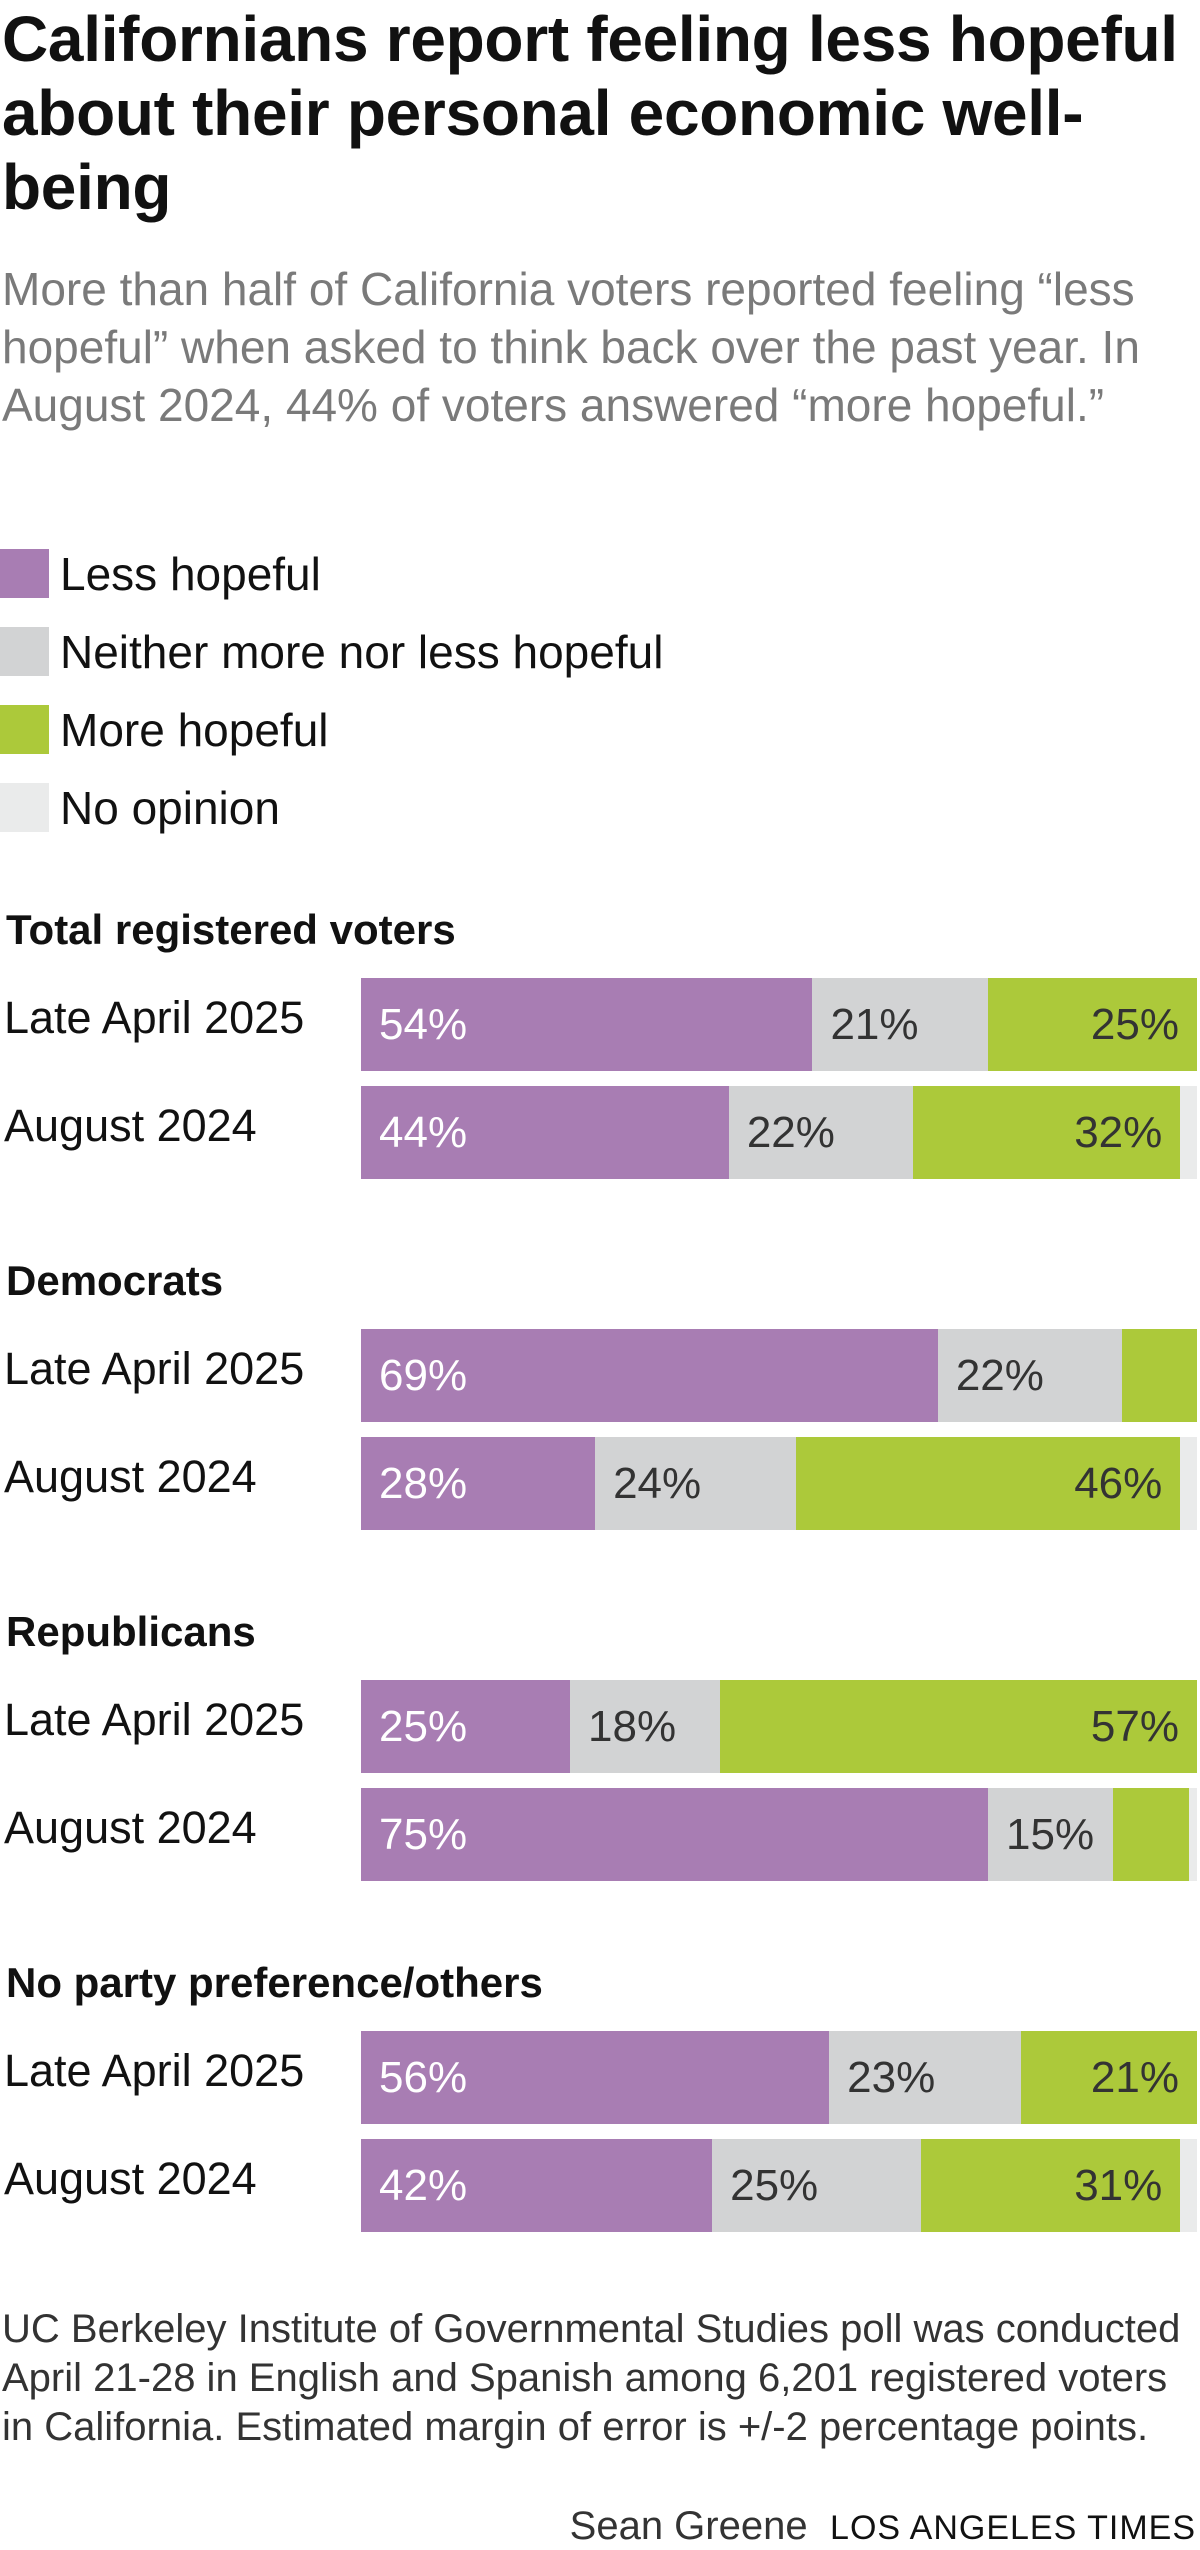  I want to click on bar-segment-neither: 15%, so click(1051, 1834).